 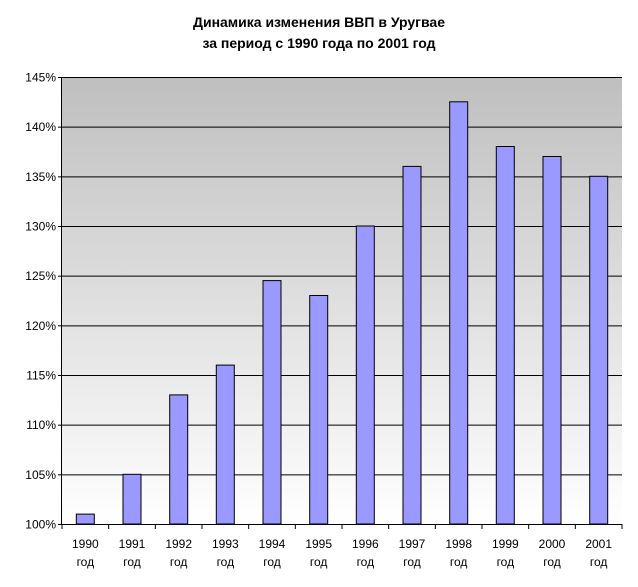 I want to click on x-tick-label: 1994, so click(x=272, y=544).